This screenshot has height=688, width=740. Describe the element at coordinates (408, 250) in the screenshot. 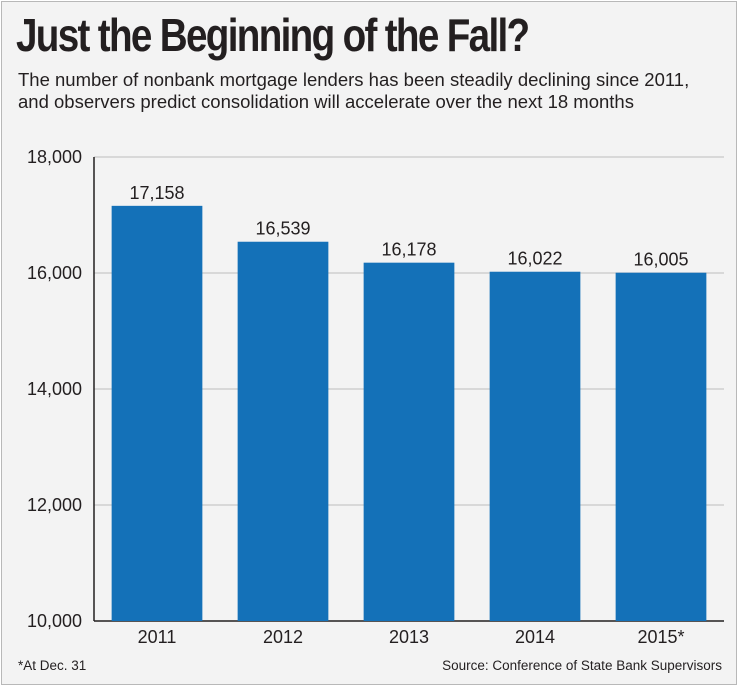

I see `value-label: 16,178` at that location.